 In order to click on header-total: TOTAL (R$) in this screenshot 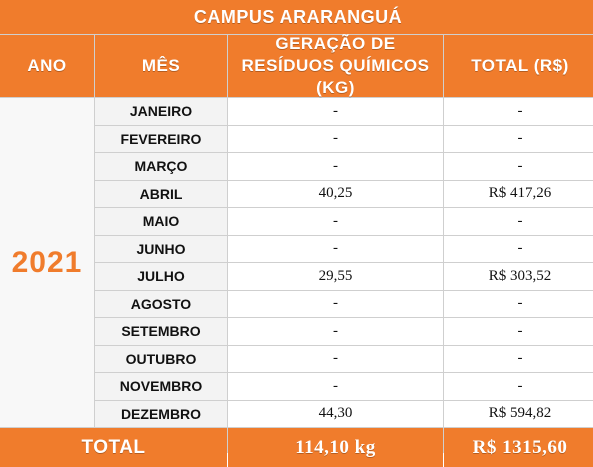, I will do `click(518, 66)`.